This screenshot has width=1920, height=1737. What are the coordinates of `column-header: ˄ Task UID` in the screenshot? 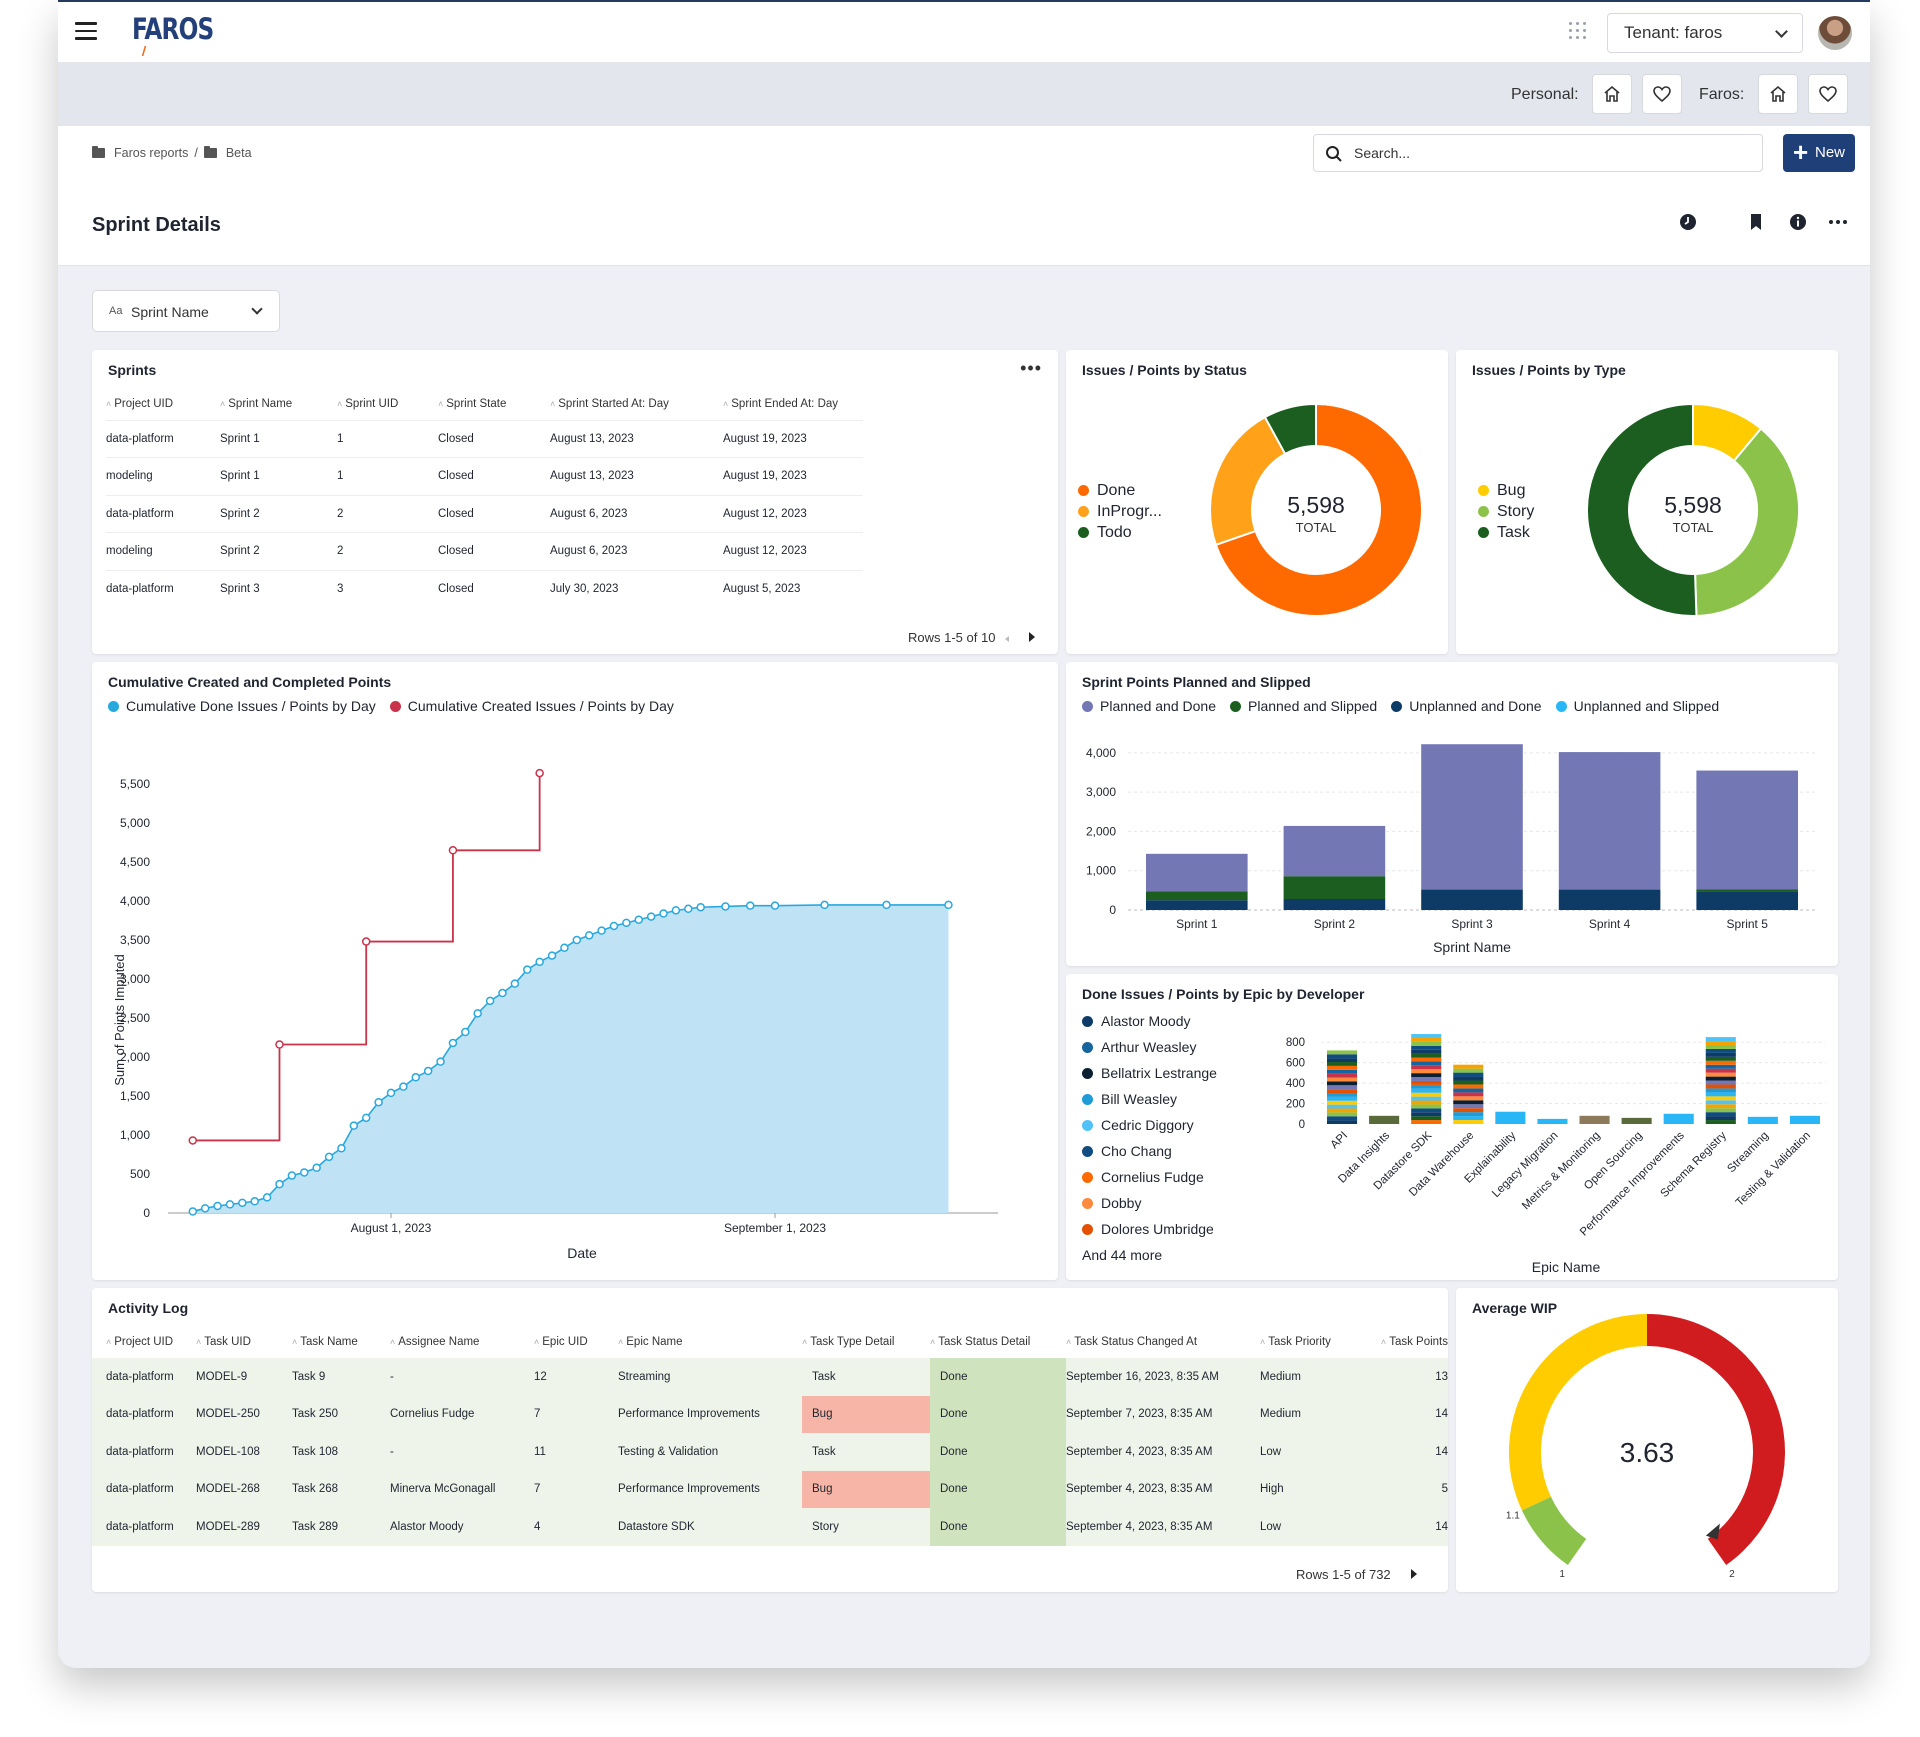 It's located at (244, 1342).